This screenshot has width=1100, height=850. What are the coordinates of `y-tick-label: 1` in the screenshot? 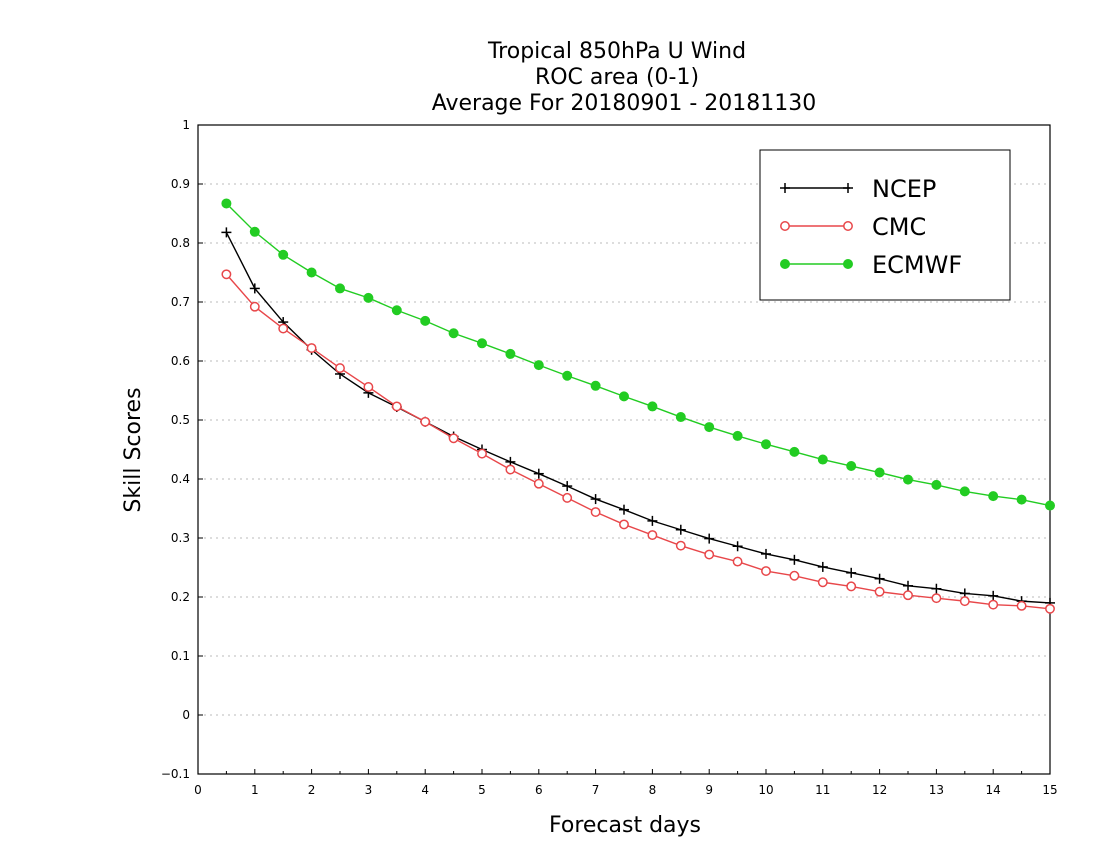 It's located at (186, 125).